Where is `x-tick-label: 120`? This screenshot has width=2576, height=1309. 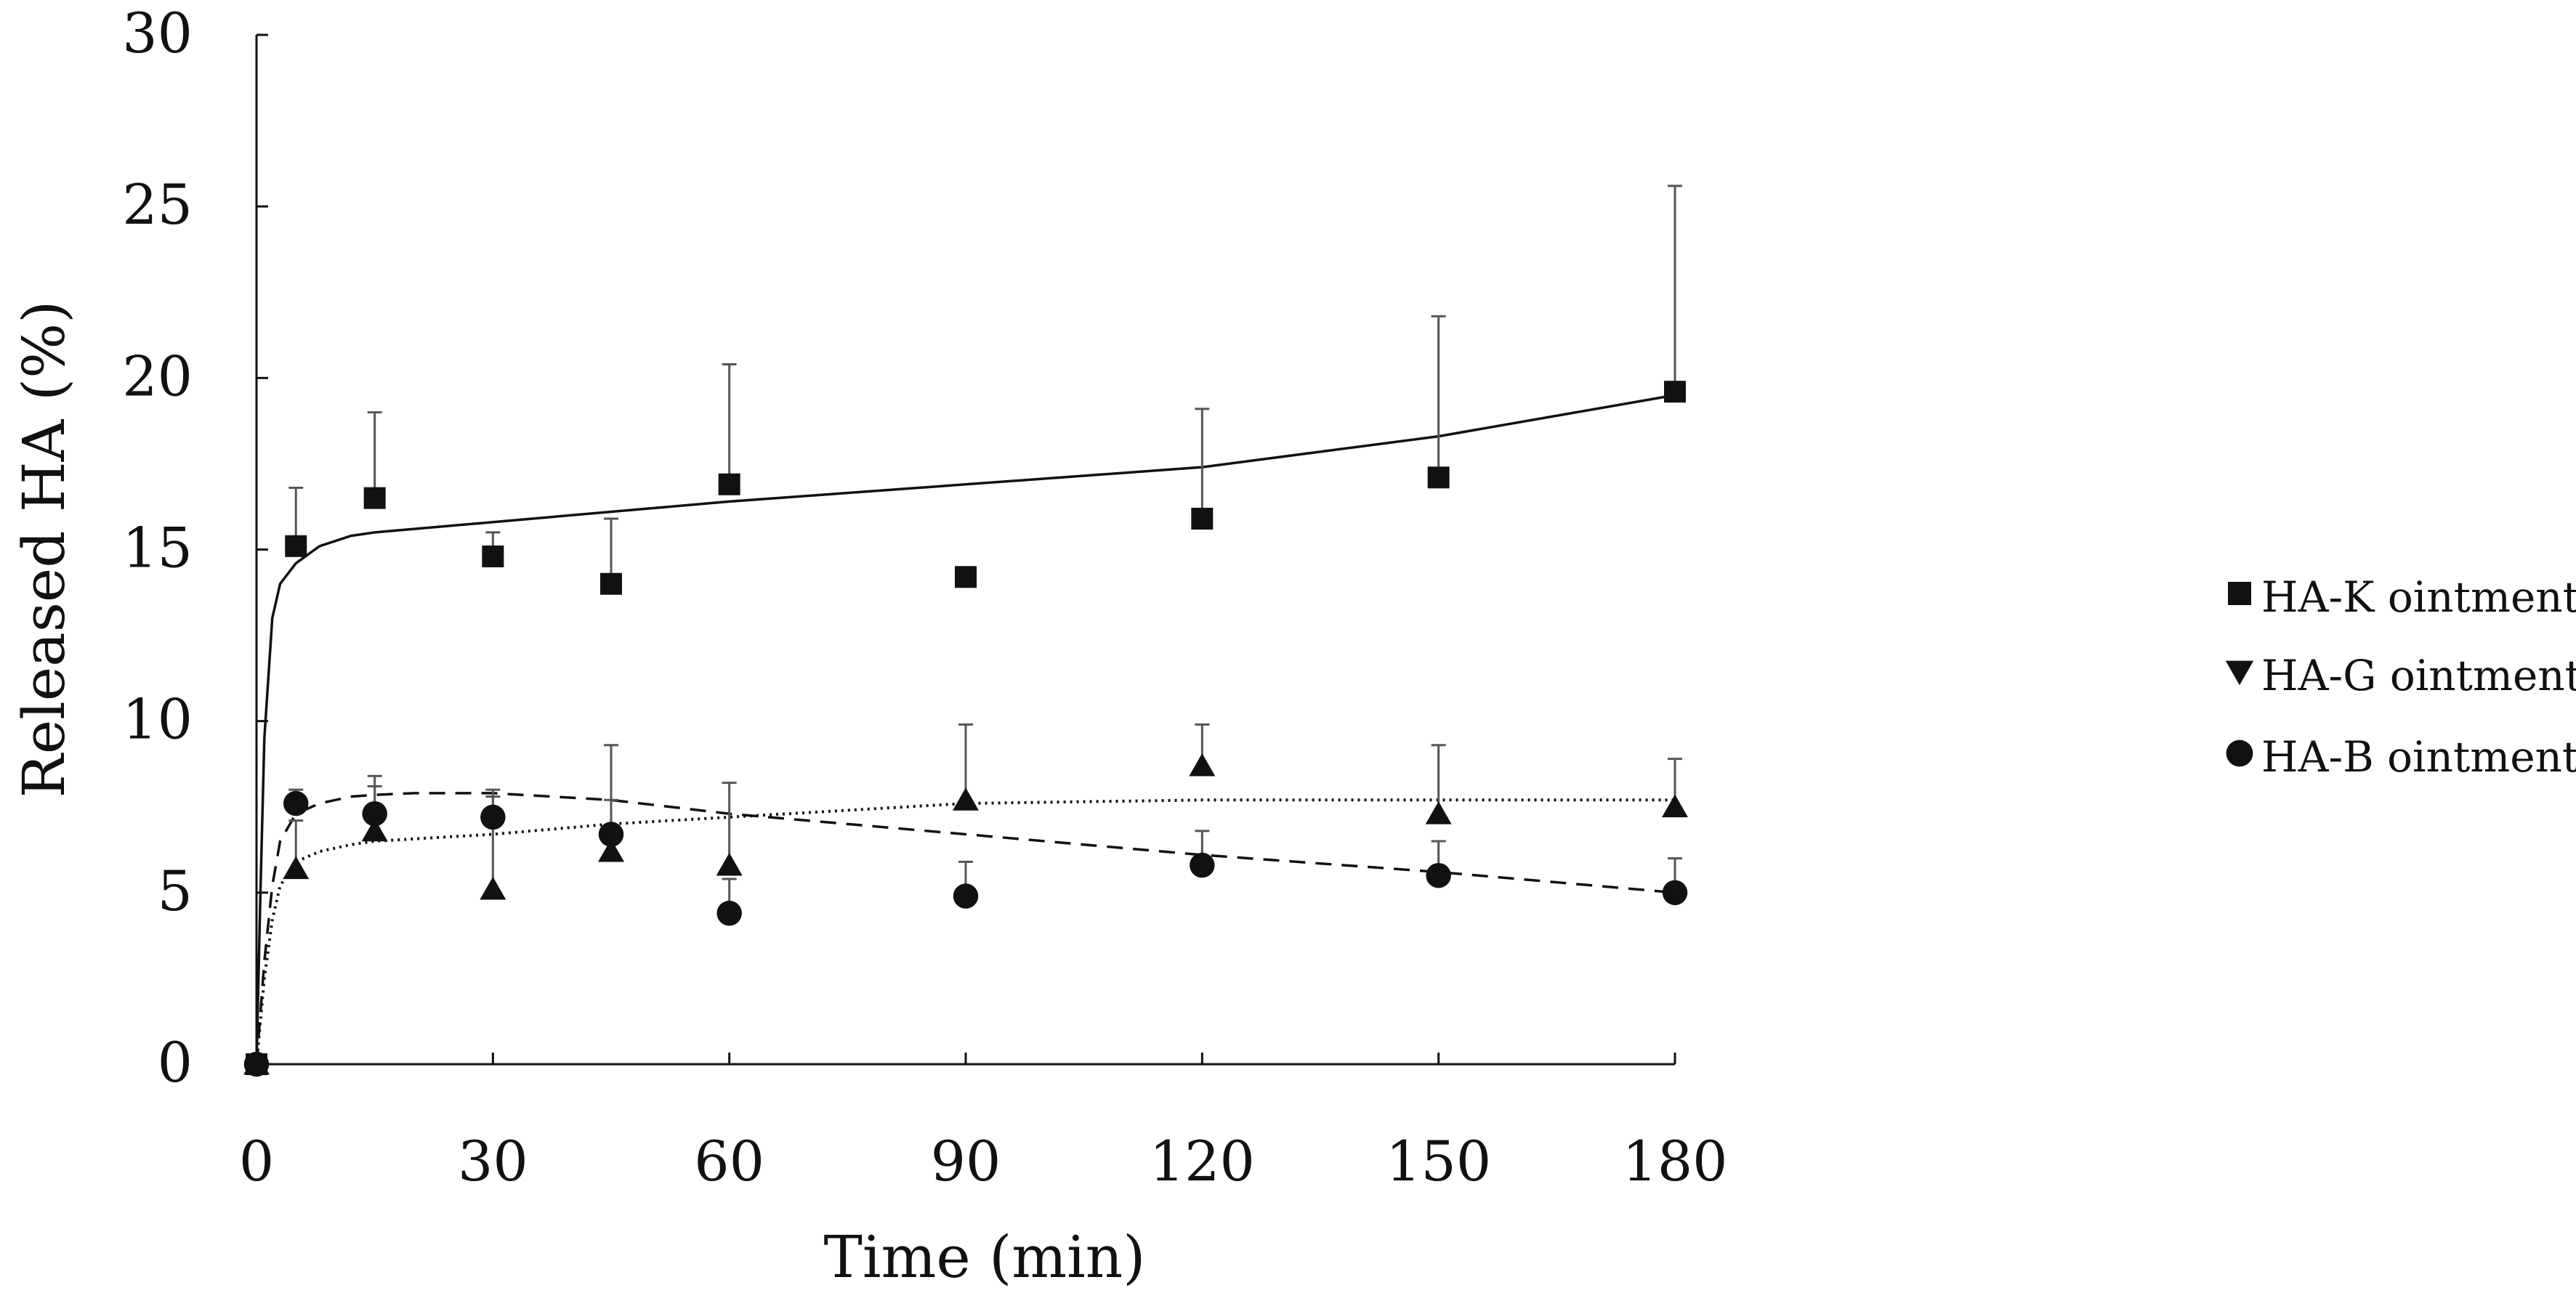 x-tick-label: 120 is located at coordinates (1203, 1161).